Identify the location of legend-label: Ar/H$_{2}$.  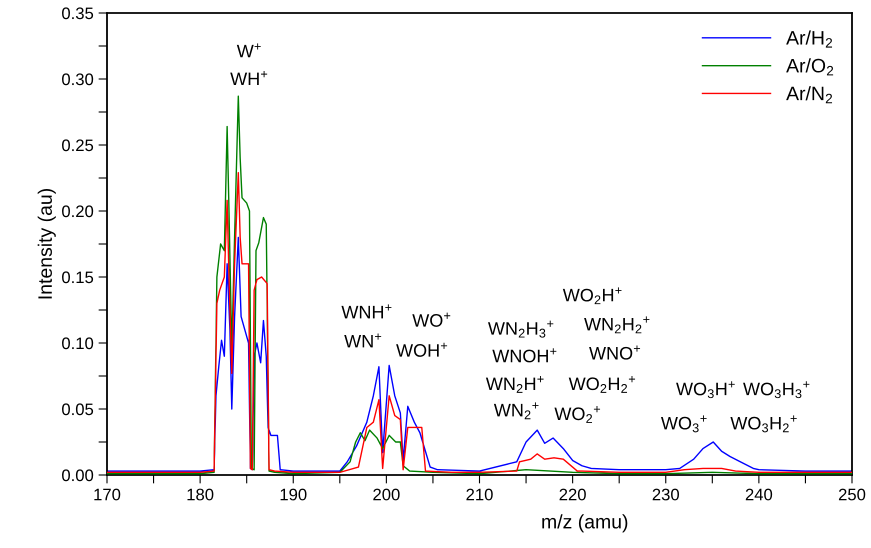
(809, 39).